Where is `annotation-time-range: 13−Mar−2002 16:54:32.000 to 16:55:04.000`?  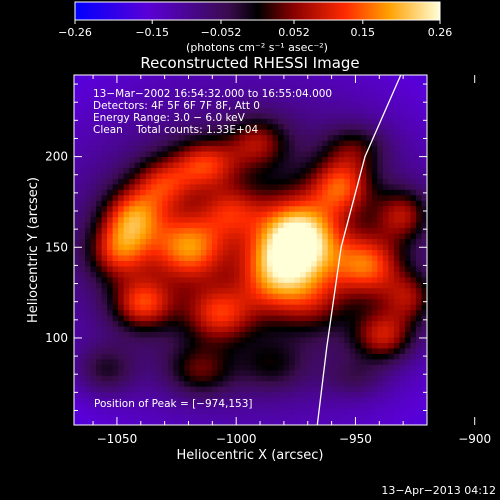
annotation-time-range: 13−Mar−2002 16:54:32.000 to 16:55:04.000 is located at coordinates (212, 94).